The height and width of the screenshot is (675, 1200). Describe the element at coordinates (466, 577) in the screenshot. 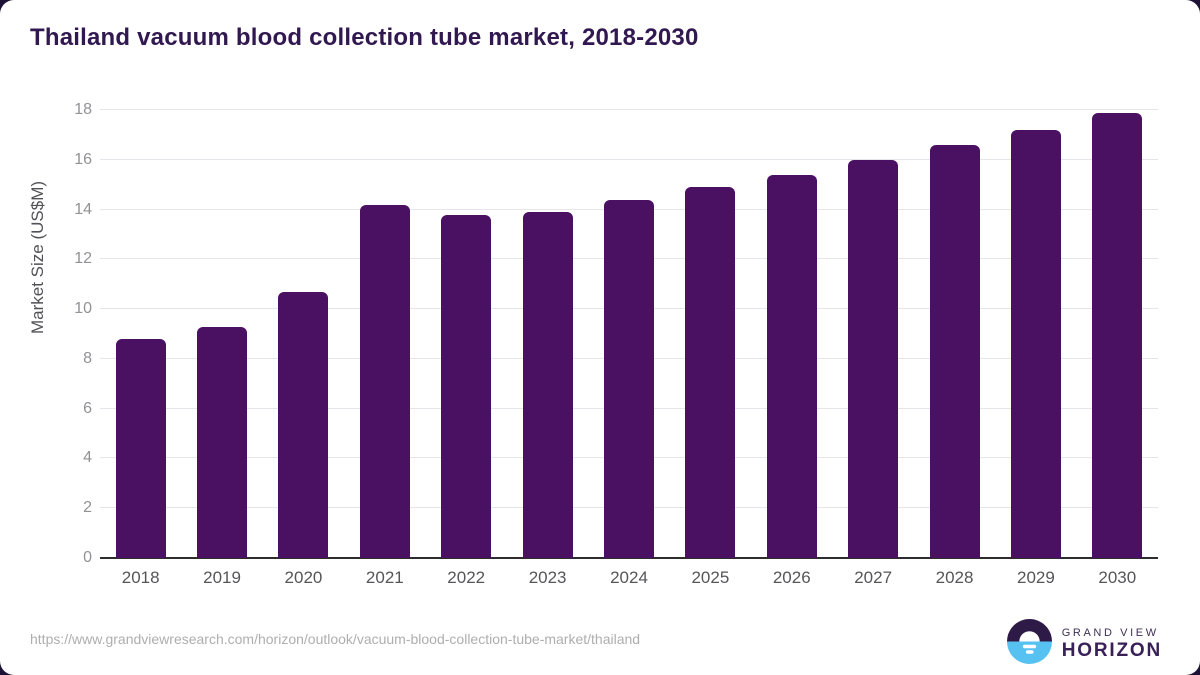

I see `x-tick-label-2022: 2022` at that location.